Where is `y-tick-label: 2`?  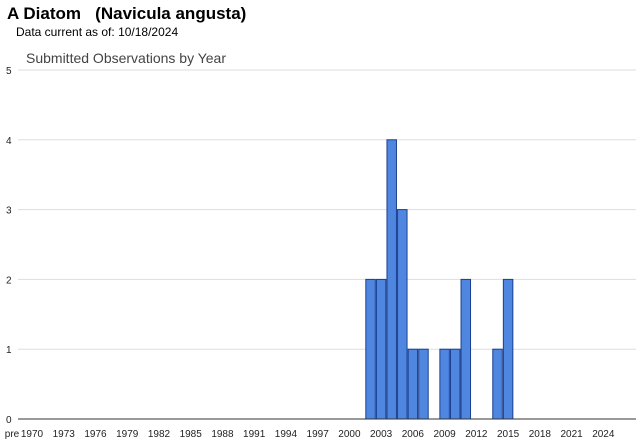
y-tick-label: 2 is located at coordinates (9, 280).